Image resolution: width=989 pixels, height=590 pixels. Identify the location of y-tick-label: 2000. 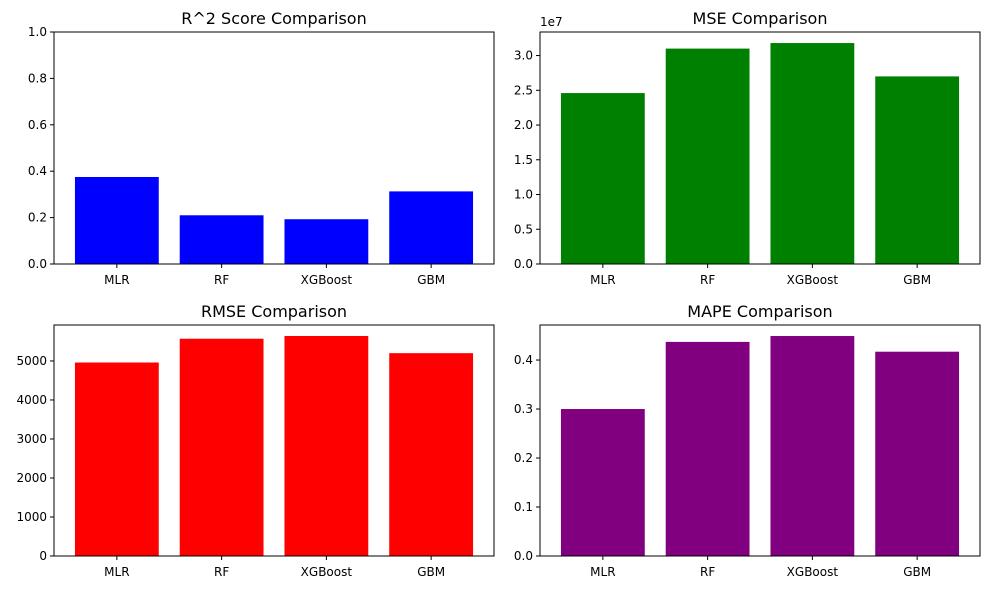
(31, 478).